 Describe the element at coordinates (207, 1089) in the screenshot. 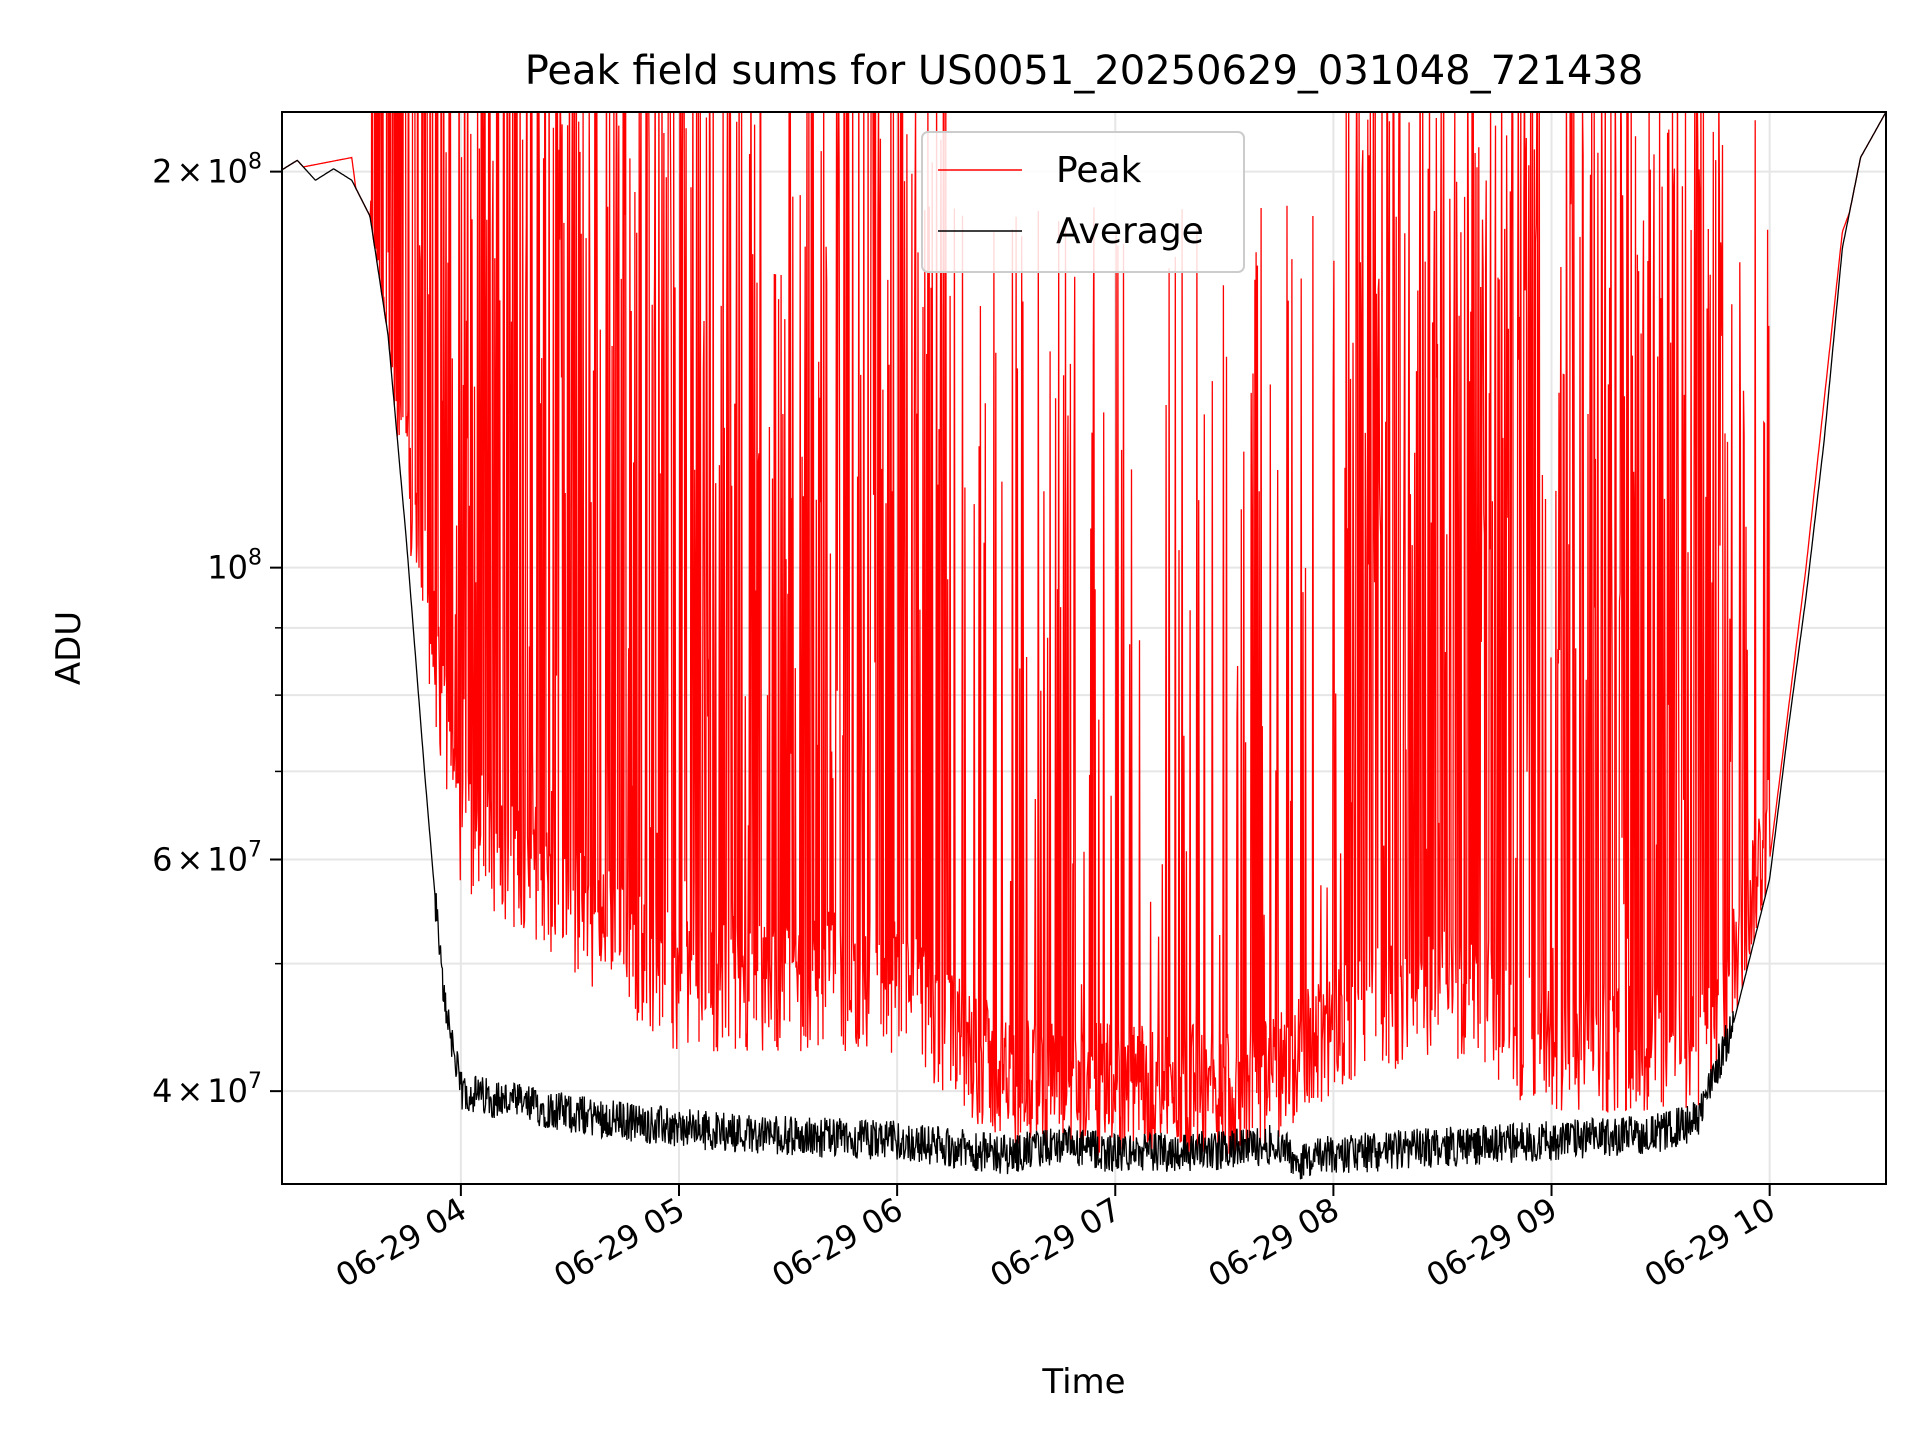

I see `y-tick-label: 4 × 10⁷` at that location.